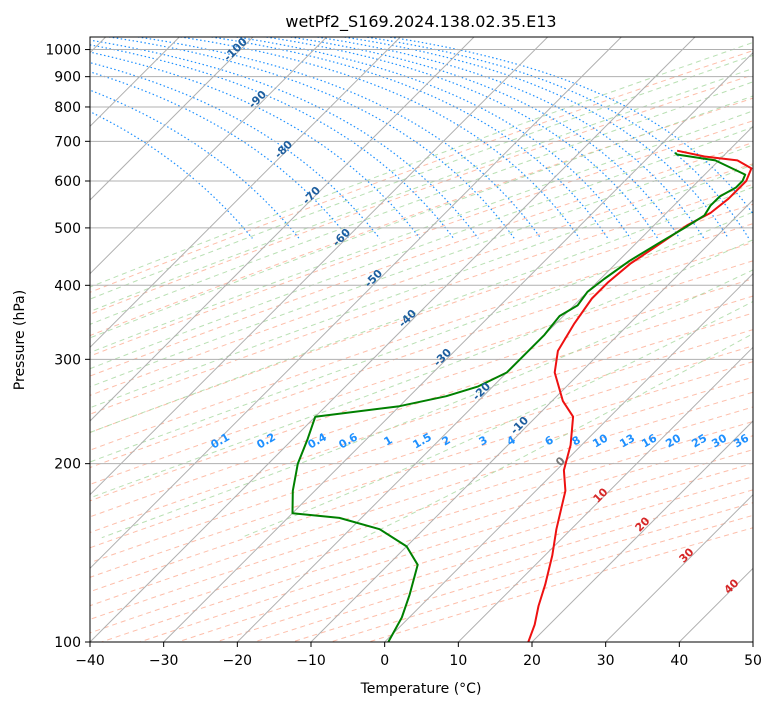 The width and height of the screenshot is (775, 708). I want to click on x-tick-label: 20, so click(532, 661).